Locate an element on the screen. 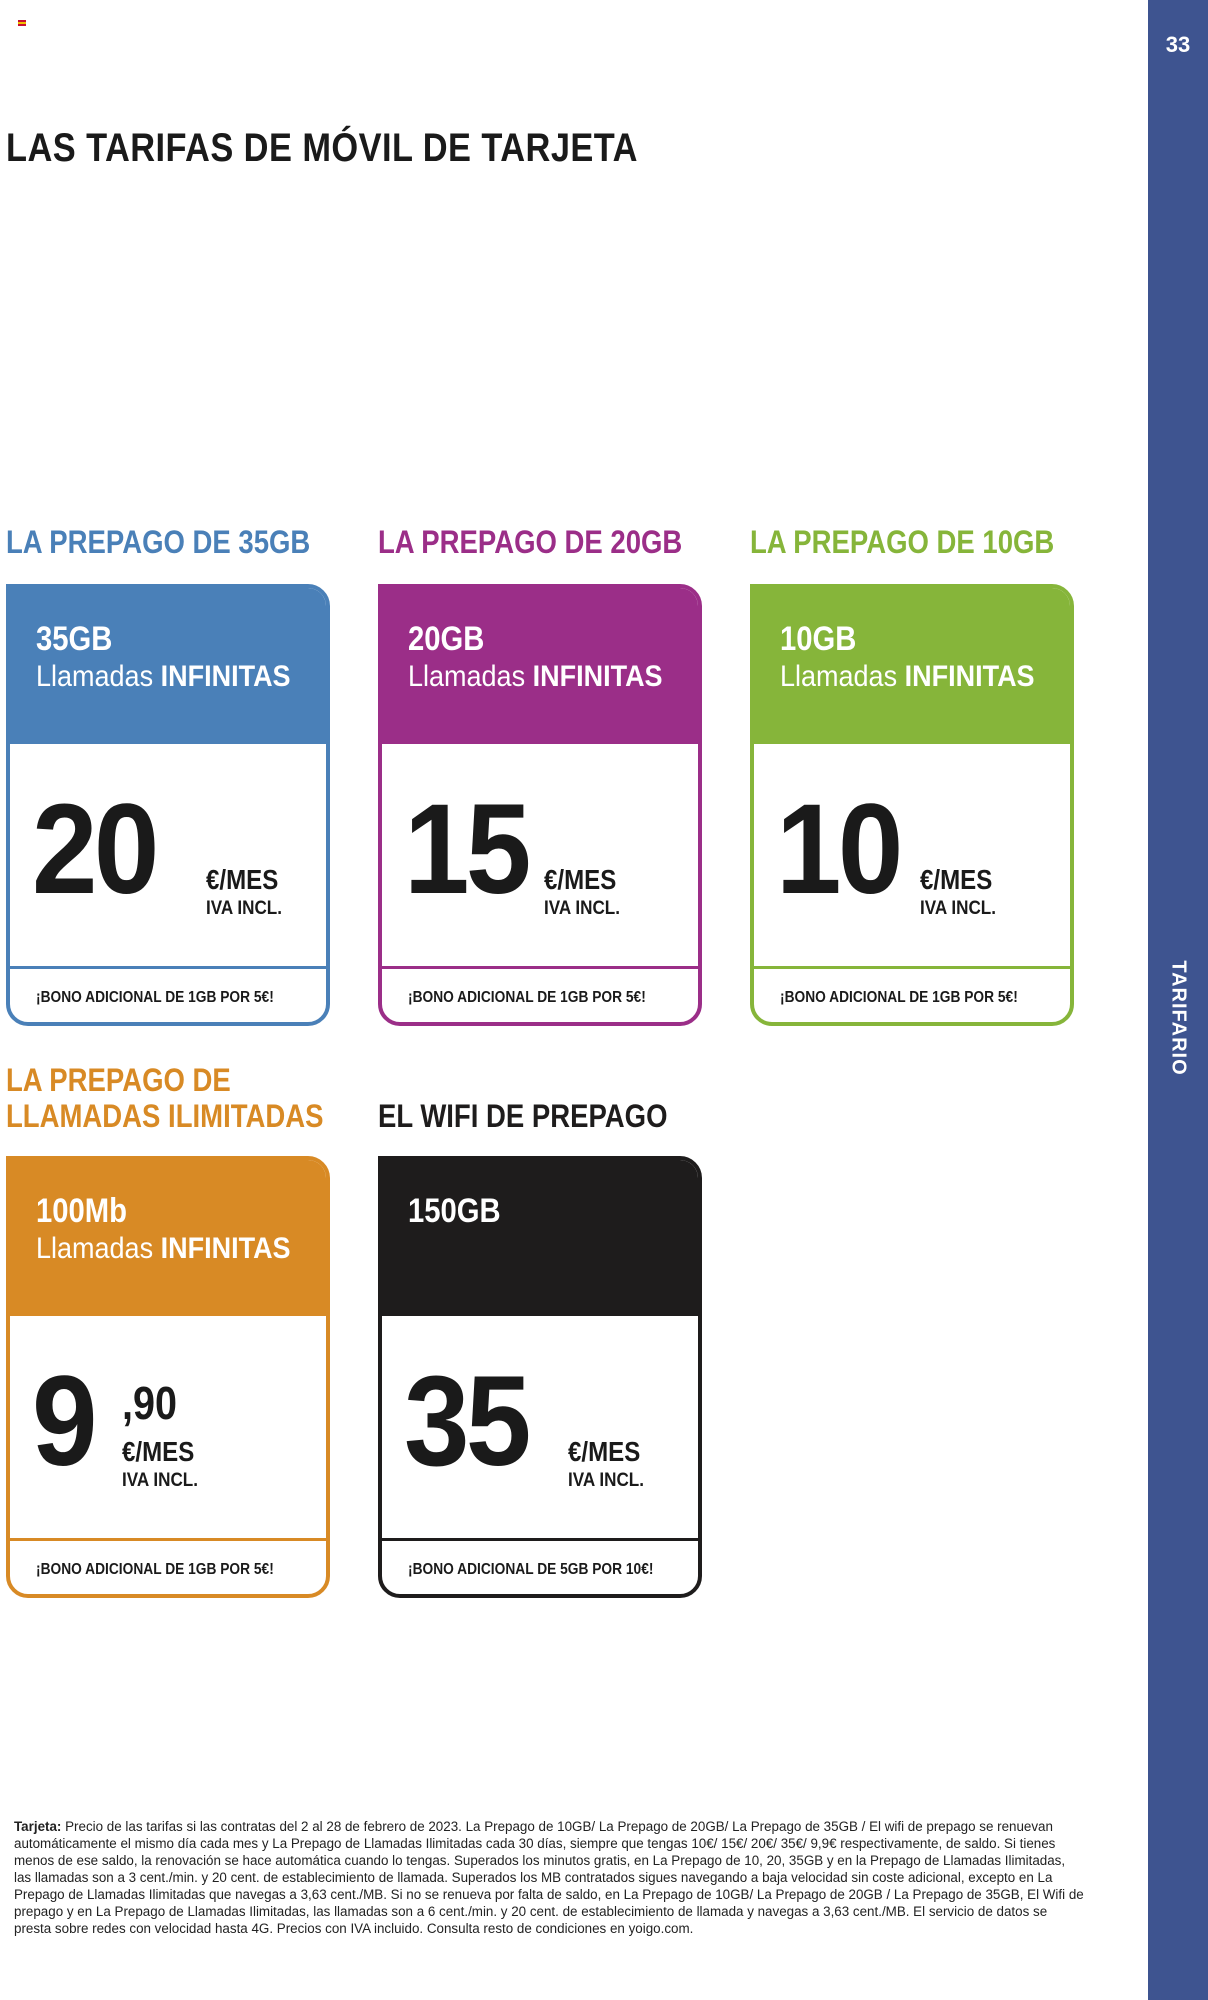 This screenshot has height=2000, width=1208. price-block: 20 €/MES IVA INCL. is located at coordinates (168, 855).